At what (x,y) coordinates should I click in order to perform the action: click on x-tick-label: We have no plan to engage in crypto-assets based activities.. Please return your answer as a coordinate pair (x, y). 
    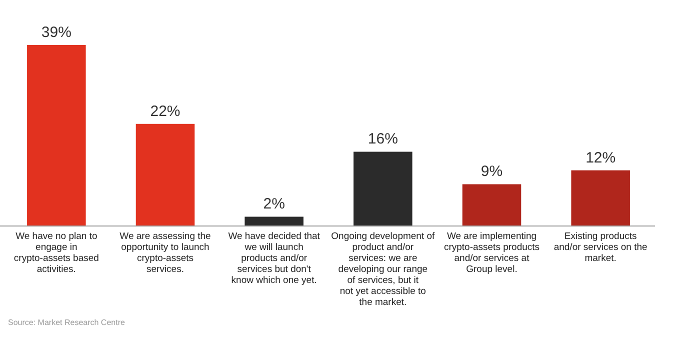
    Looking at the image, I should click on (56, 253).